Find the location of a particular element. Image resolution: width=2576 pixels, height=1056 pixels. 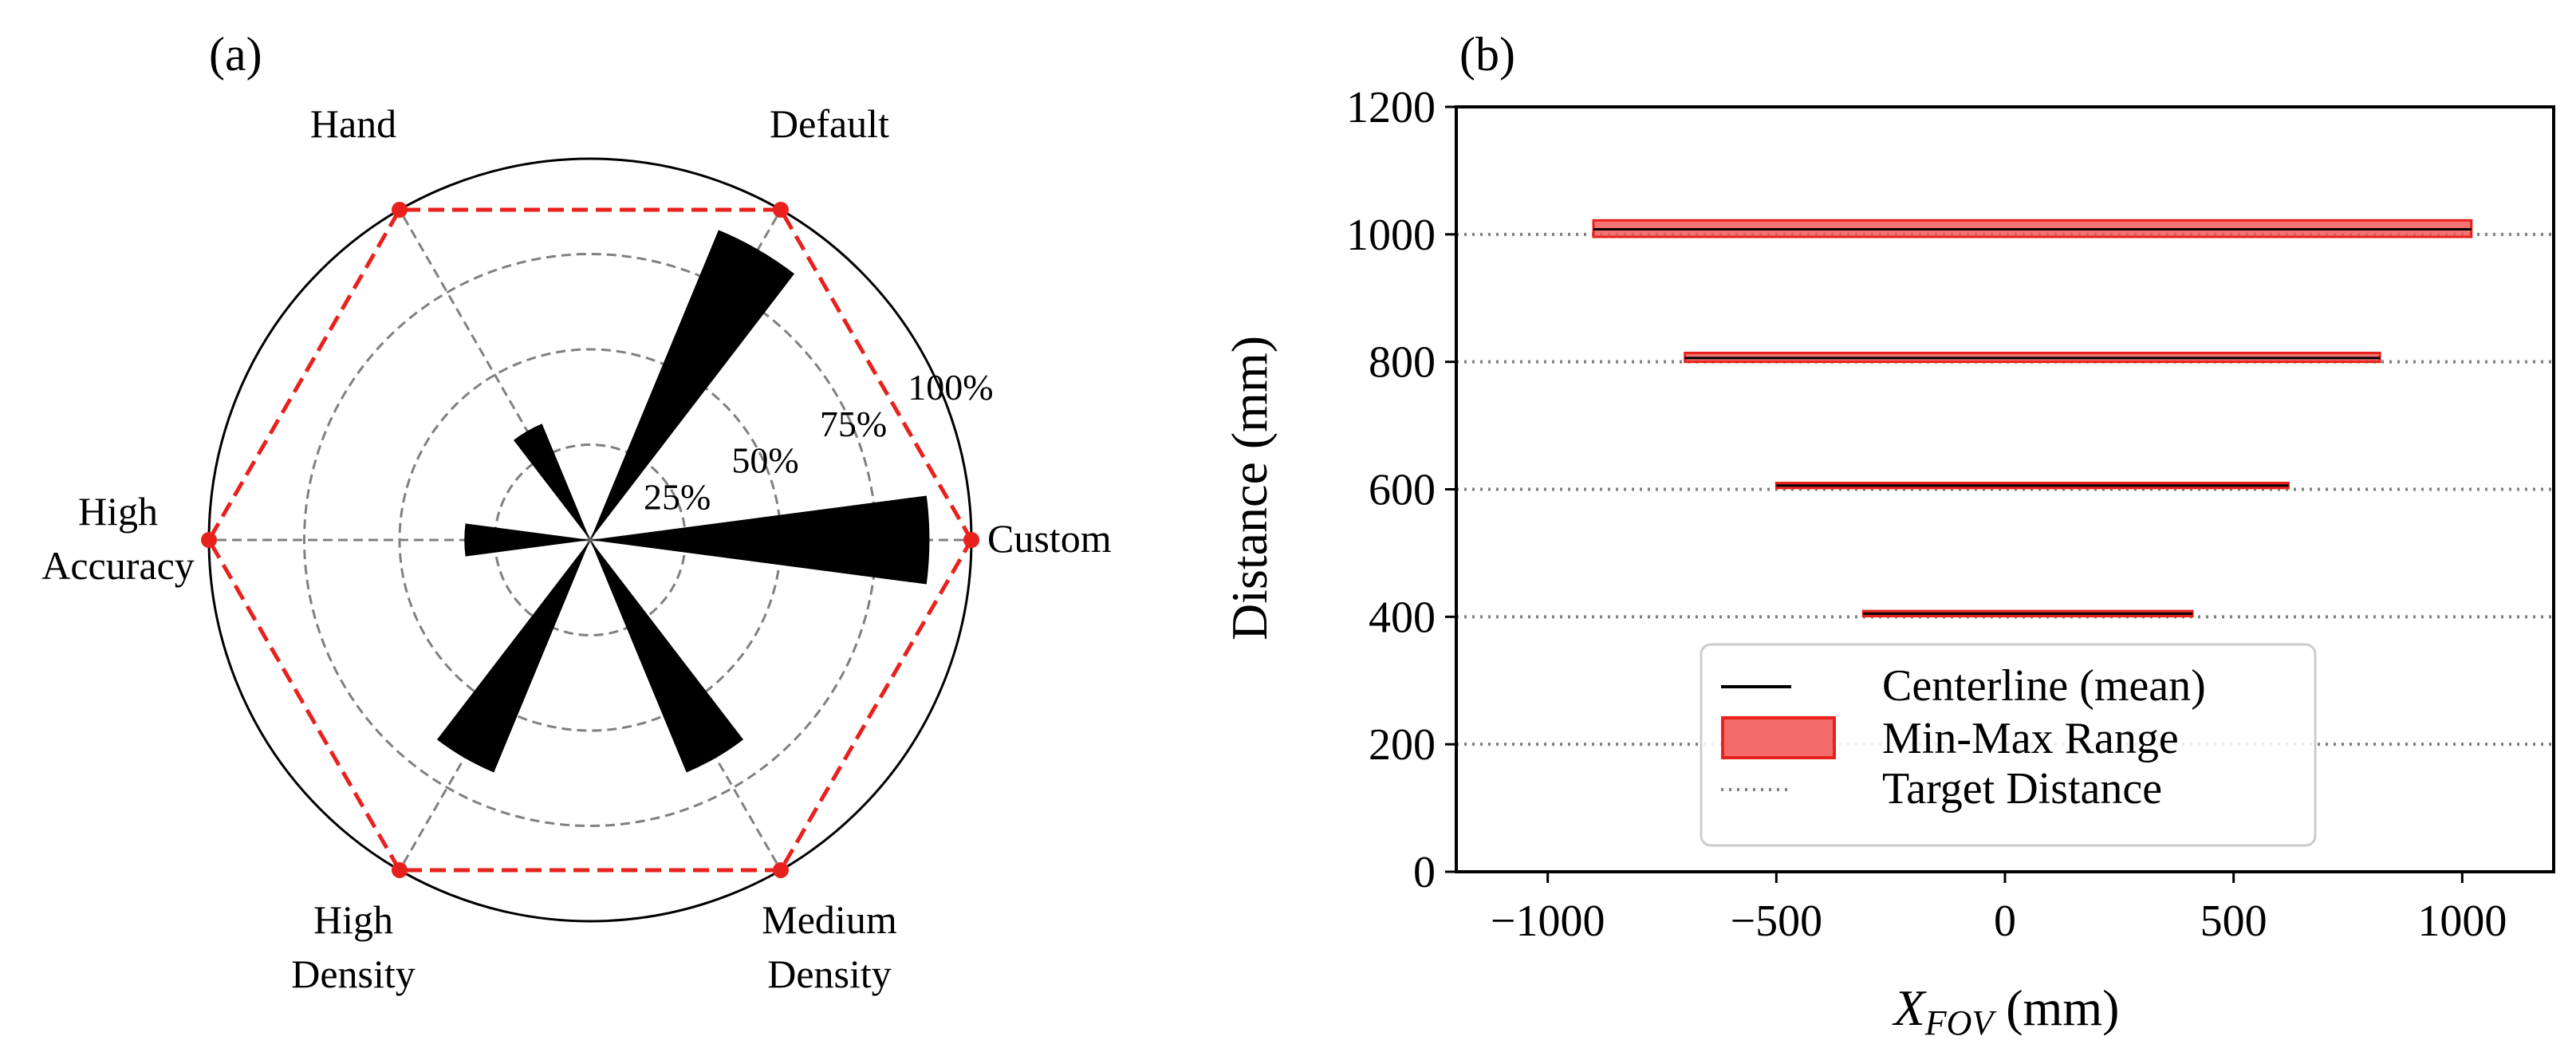

y-tick-label: 600 is located at coordinates (1402, 491).